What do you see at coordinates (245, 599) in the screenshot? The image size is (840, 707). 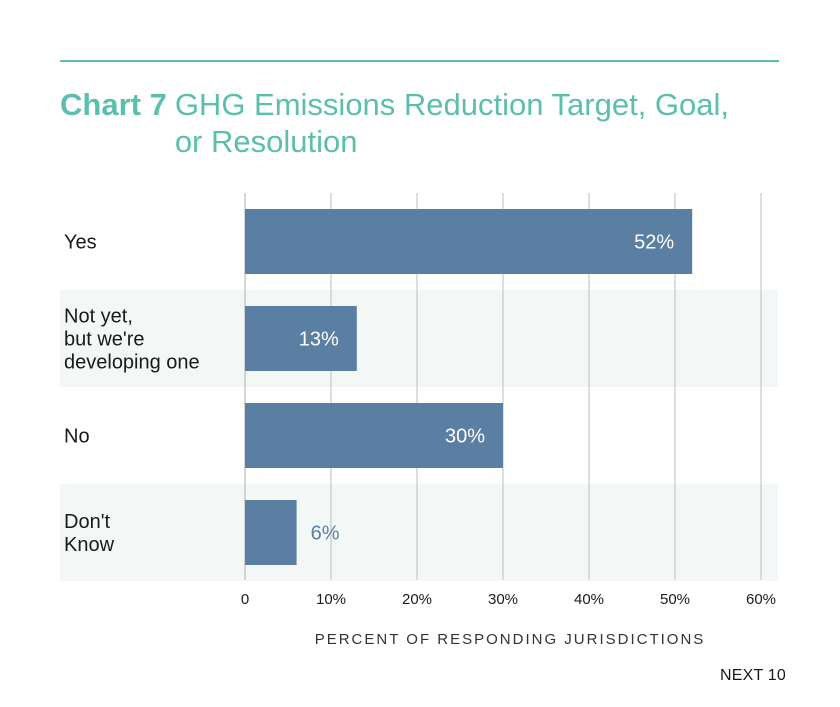 I see `x-tick-label: 0` at bounding box center [245, 599].